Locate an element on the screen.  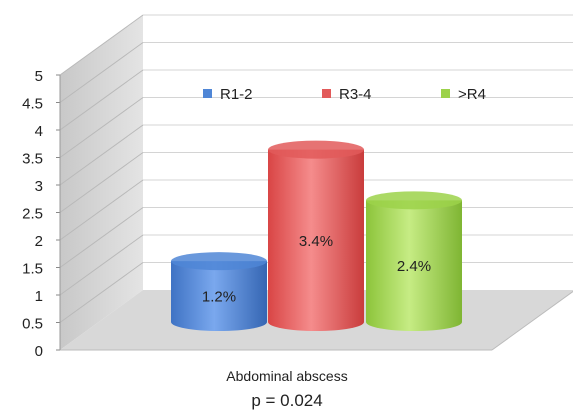
bar-r12: 1.2% is located at coordinates (219, 291).